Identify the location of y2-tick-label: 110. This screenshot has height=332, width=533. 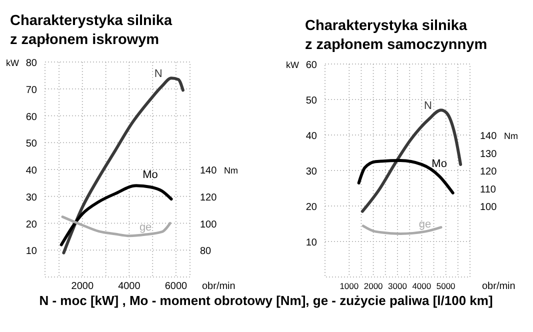
(488, 190).